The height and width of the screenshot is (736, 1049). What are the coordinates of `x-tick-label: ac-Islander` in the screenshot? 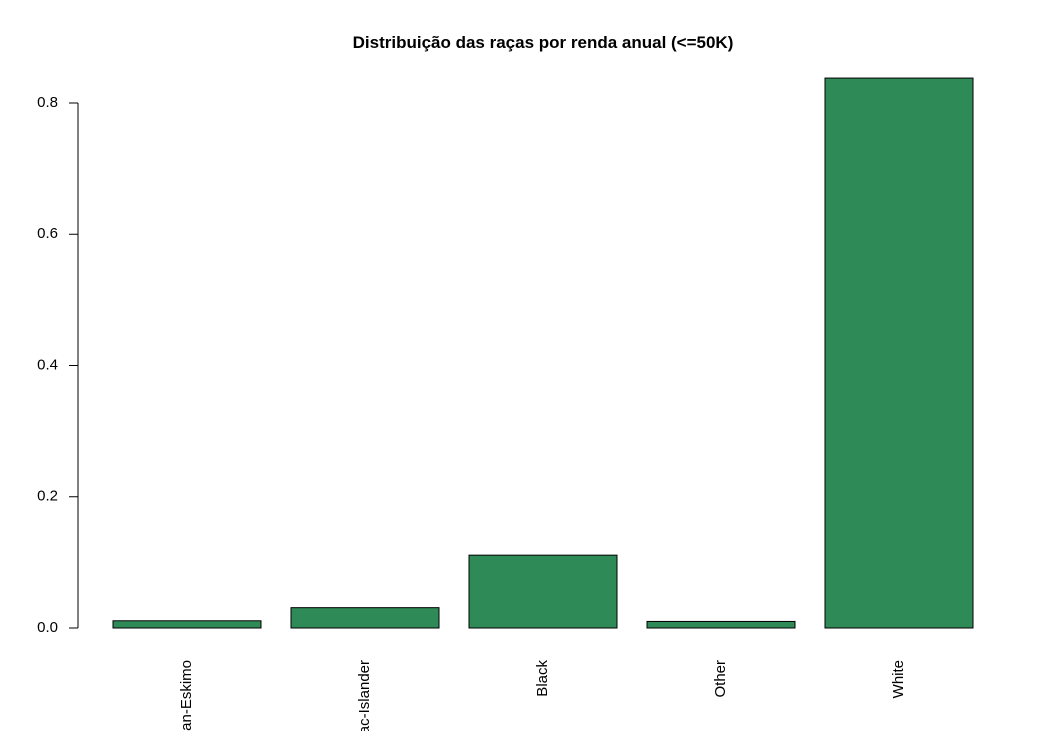 It's located at (364, 695).